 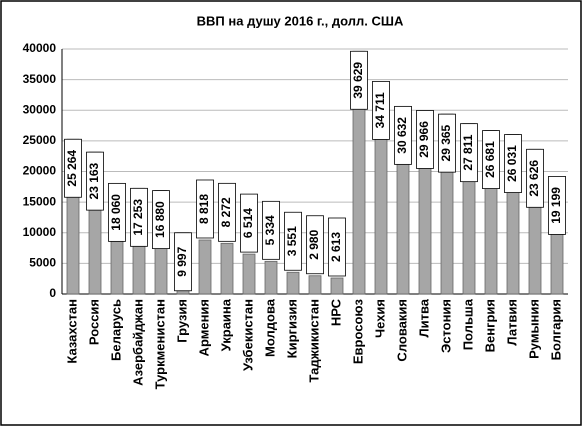 I want to click on value-label: 39 629, so click(x=358, y=80).